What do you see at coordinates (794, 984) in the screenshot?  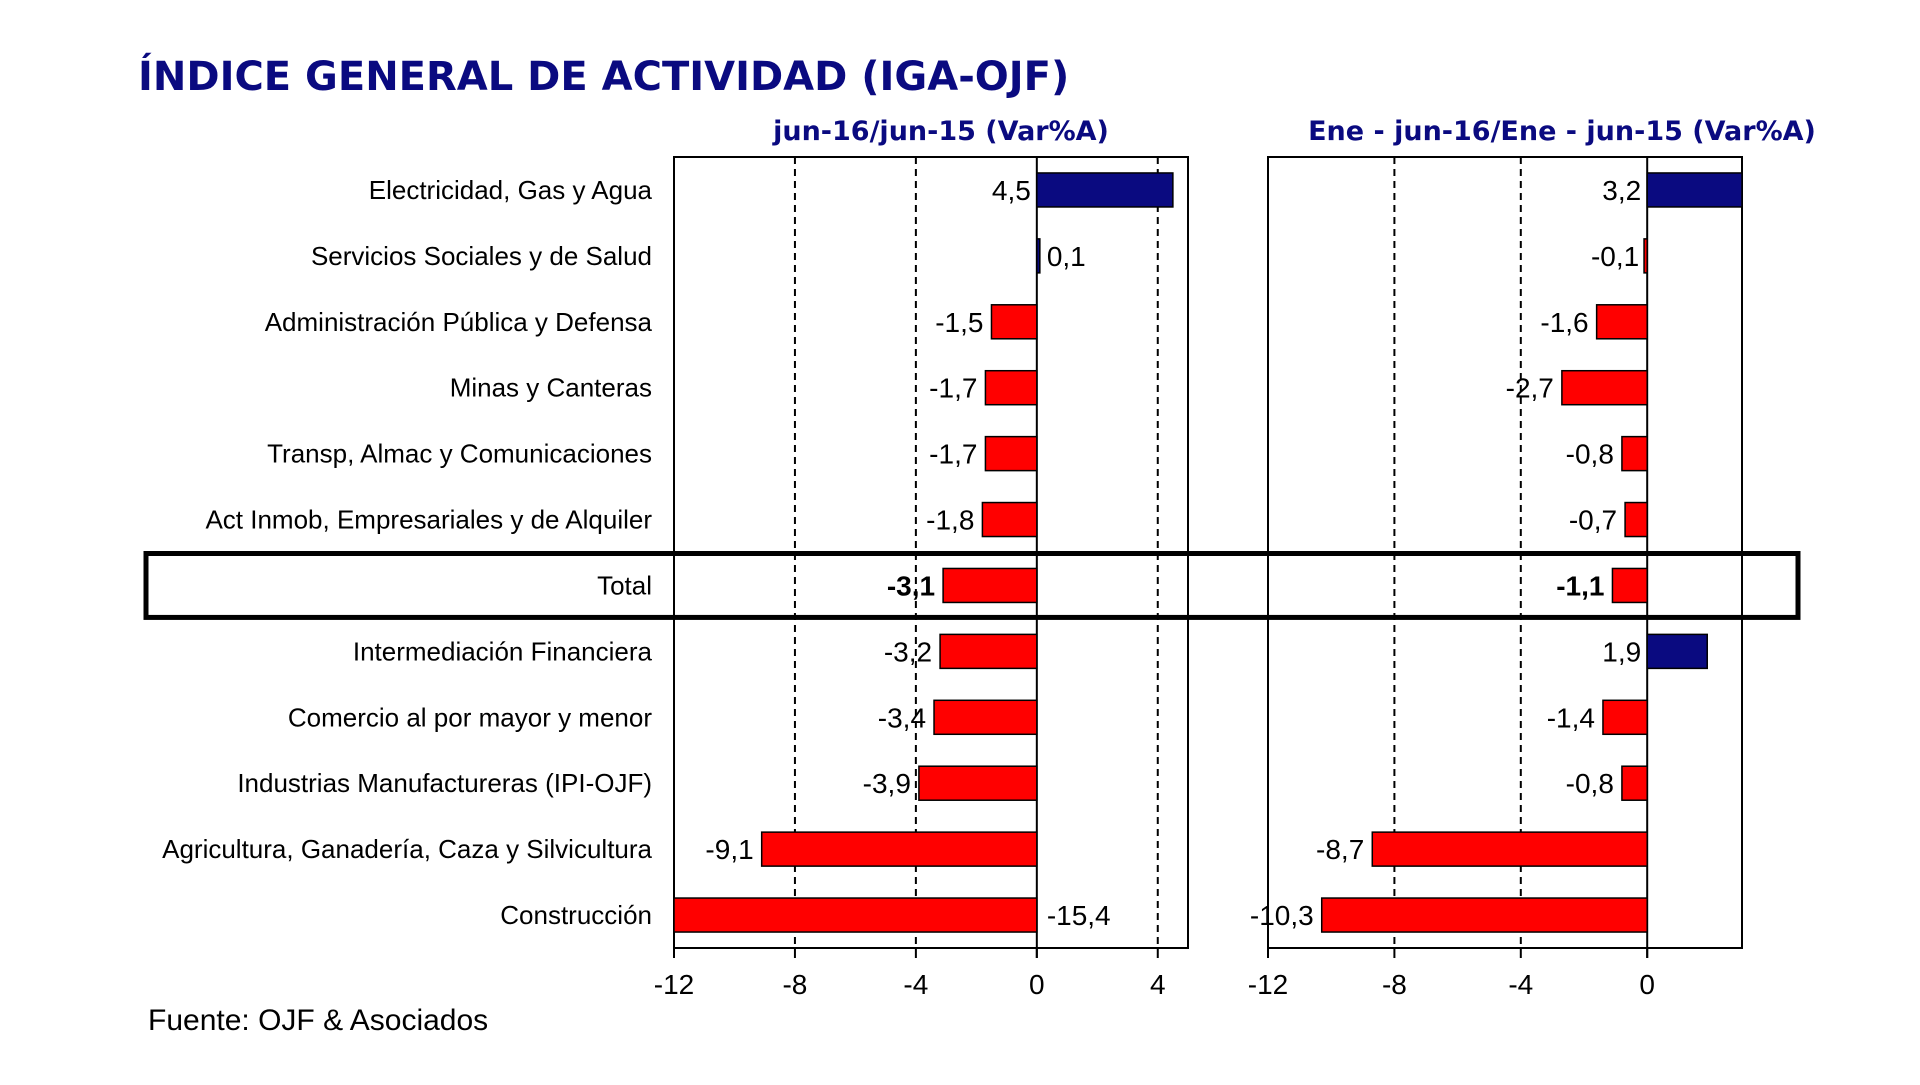 I see `panel-1-tick-label-1: -8` at bounding box center [794, 984].